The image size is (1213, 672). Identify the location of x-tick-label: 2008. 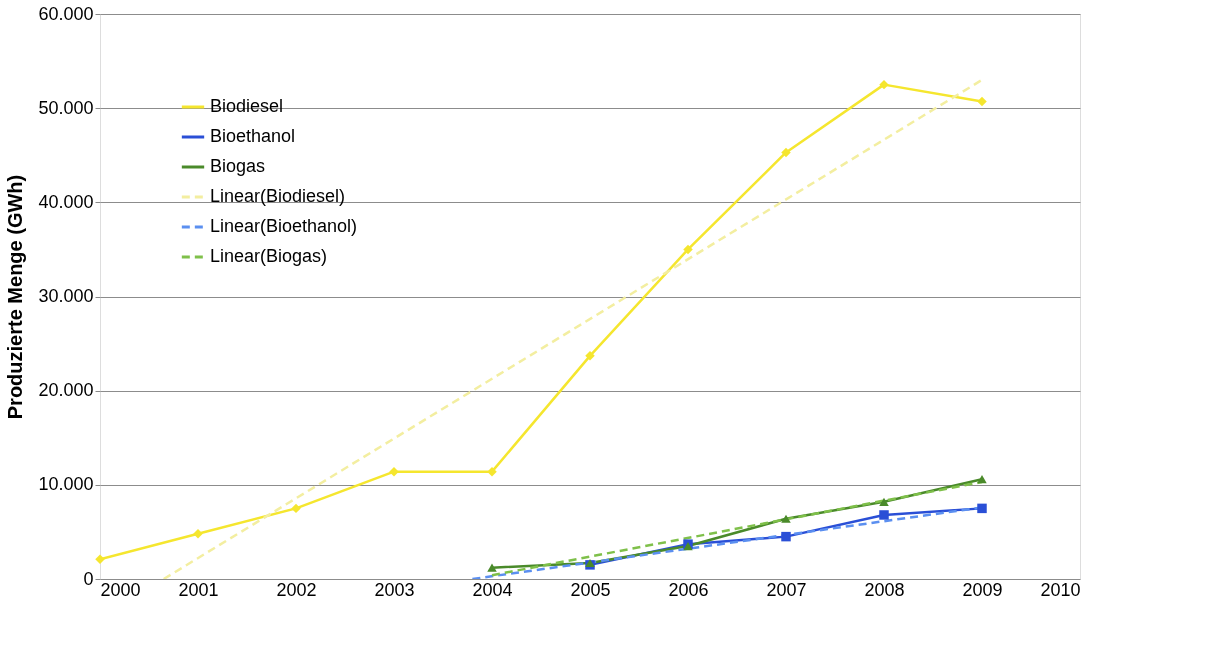
(884, 589).